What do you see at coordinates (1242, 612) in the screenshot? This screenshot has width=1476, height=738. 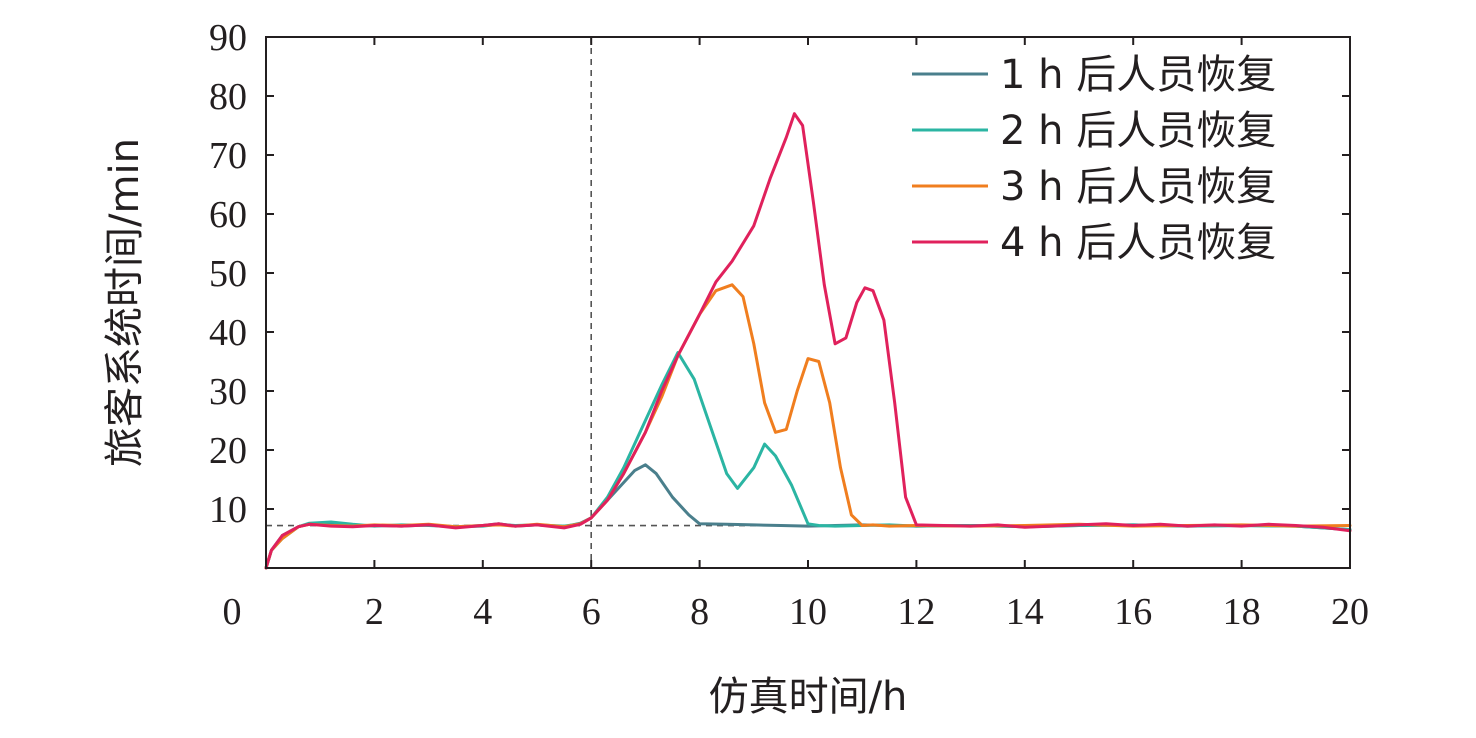 I see `x-tick-label: 18` at bounding box center [1242, 612].